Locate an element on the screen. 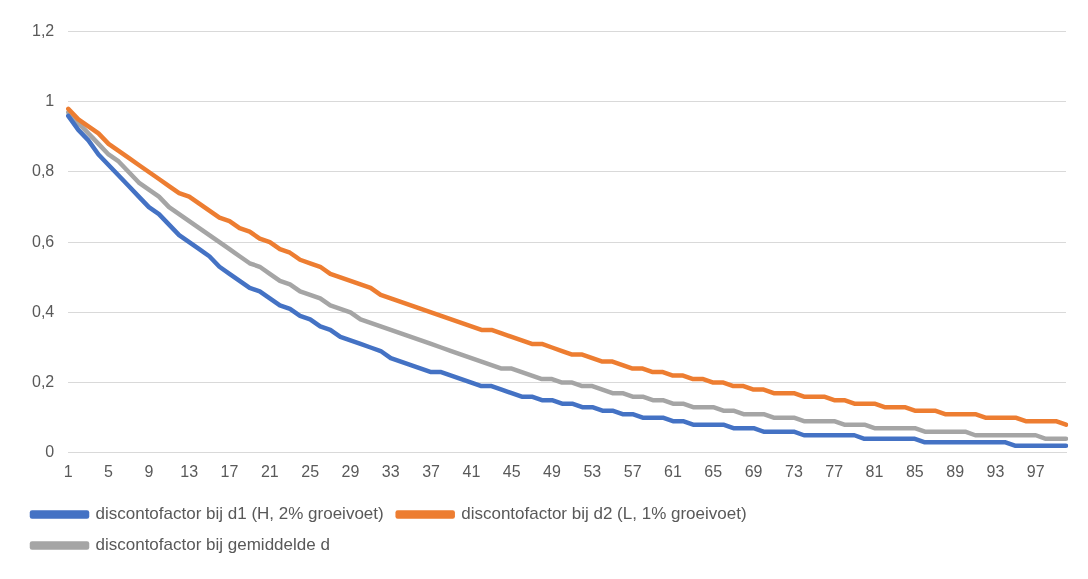 This screenshot has height=579, width=1088. legend-label: discontofactor bij d1 (H, 2% groeivoet) is located at coordinates (239, 514).